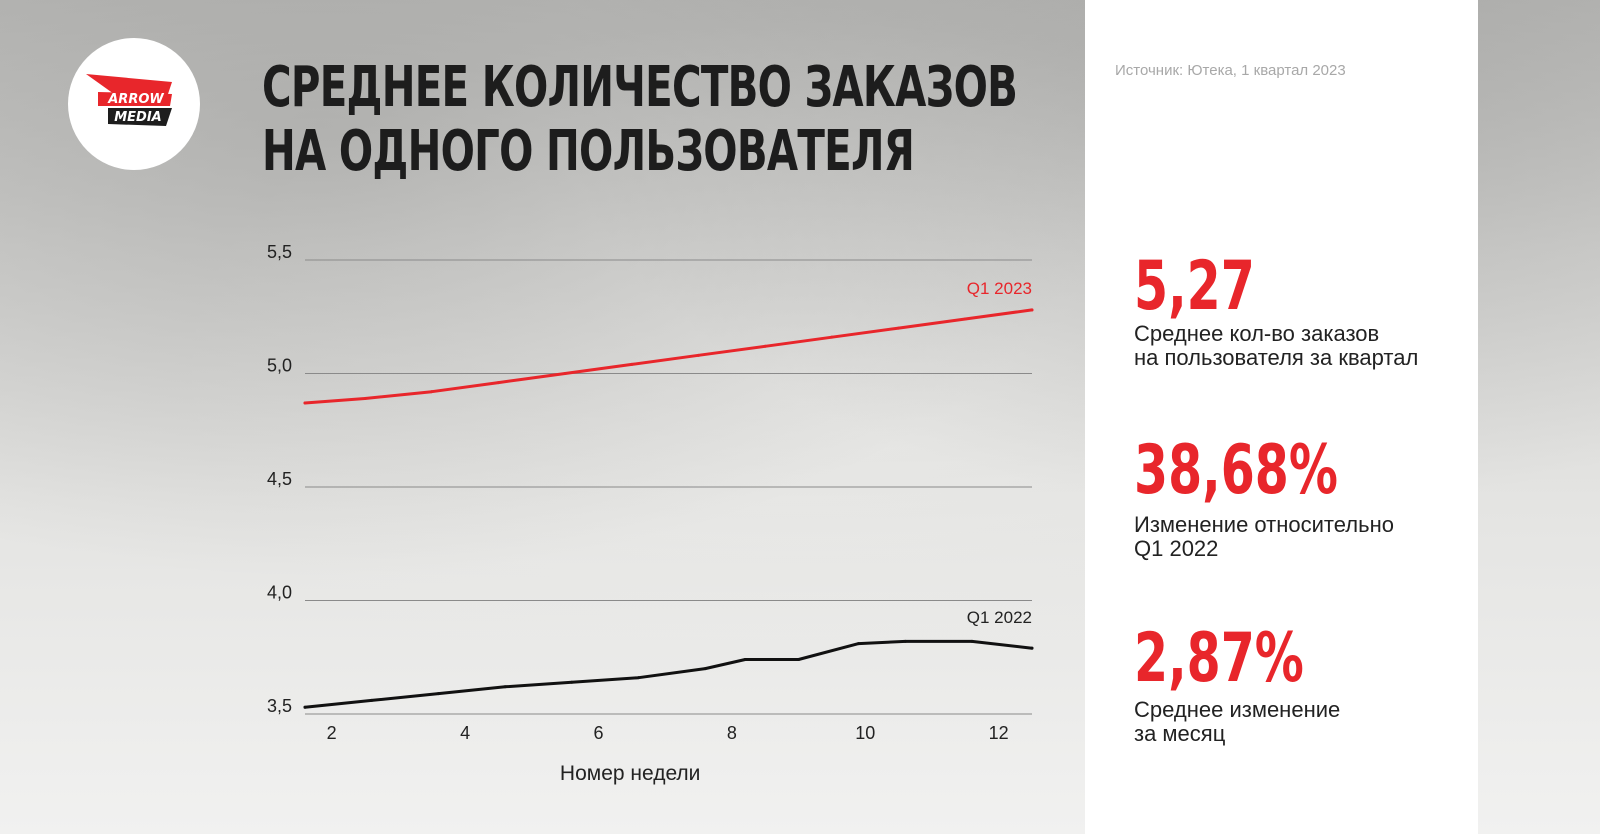 The width and height of the screenshot is (1600, 834). What do you see at coordinates (1180, 733) in the screenshot?
I see `stat-monthly-desc-2: за месяц` at bounding box center [1180, 733].